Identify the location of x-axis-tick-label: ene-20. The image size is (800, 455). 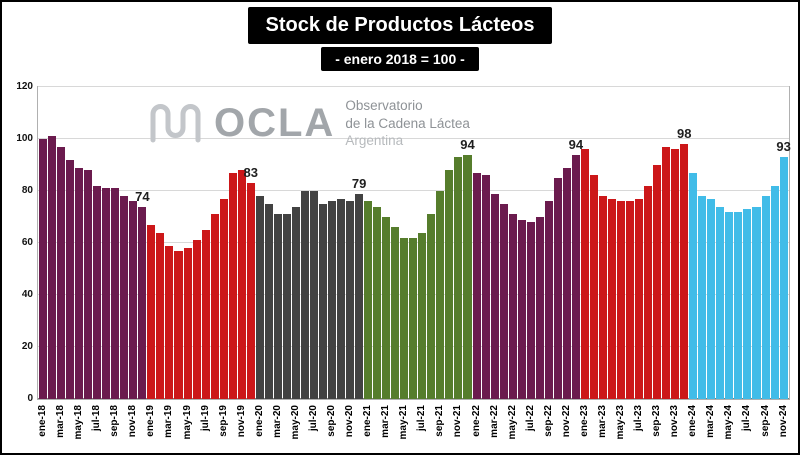
(259, 421).